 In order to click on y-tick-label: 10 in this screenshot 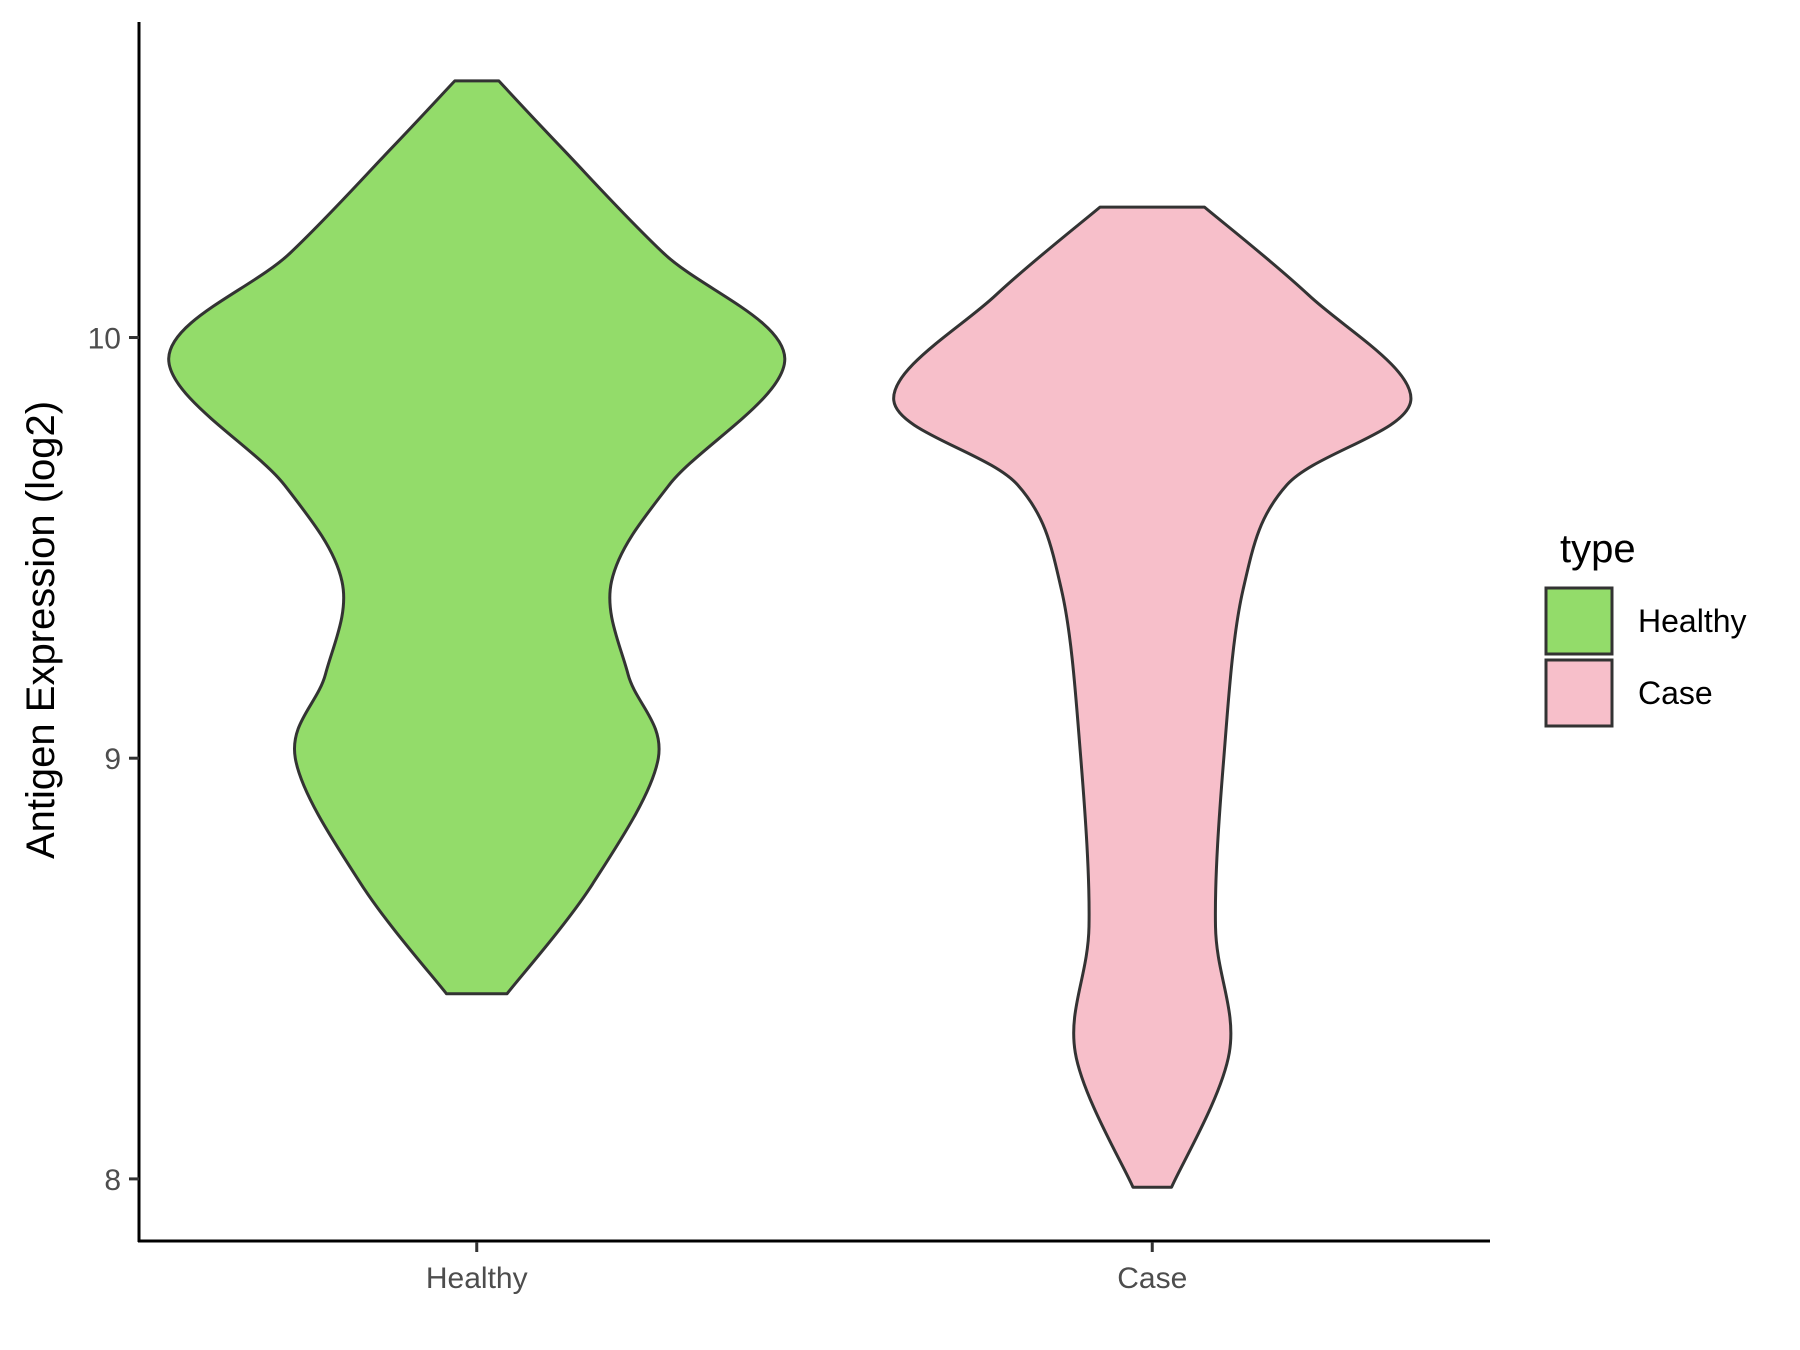, I will do `click(104, 339)`.